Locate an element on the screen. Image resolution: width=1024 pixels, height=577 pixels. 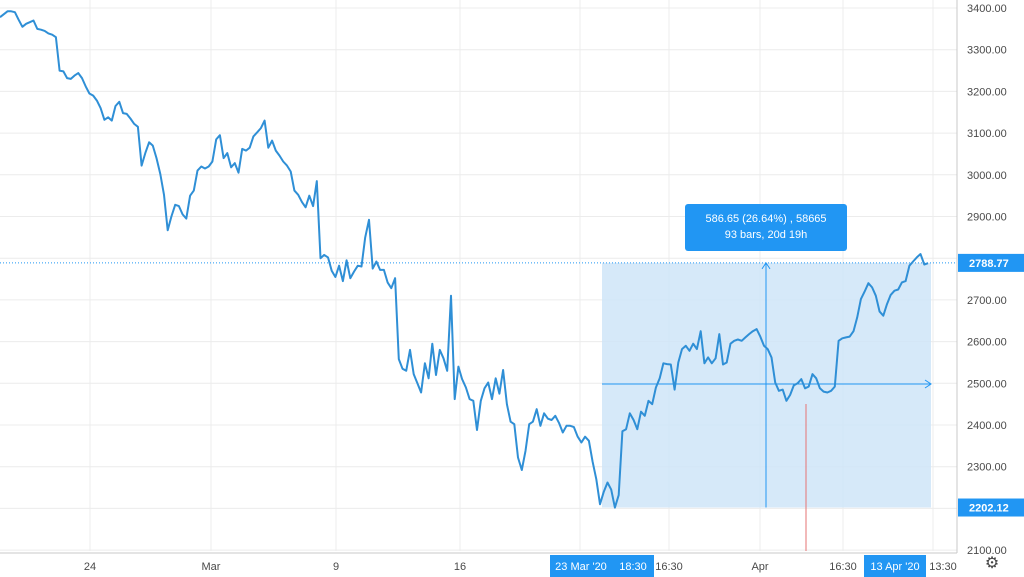
y-tick-label: 3000.00 is located at coordinates (987, 176).